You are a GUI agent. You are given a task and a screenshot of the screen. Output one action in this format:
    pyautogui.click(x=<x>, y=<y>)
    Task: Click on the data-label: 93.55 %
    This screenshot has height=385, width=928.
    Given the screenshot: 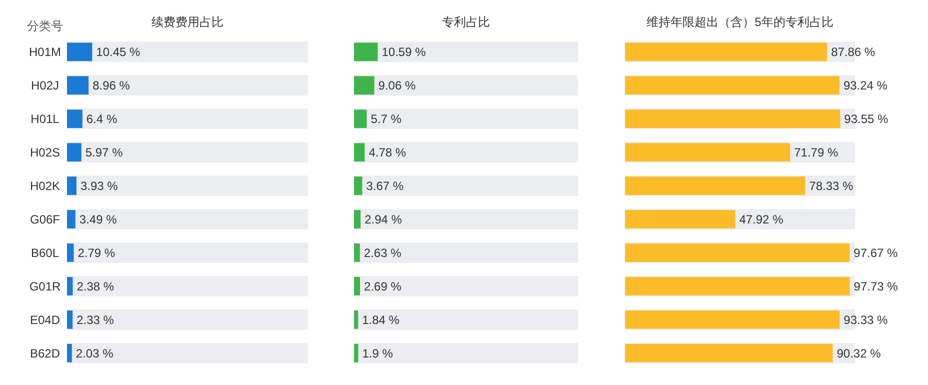 What is the action you would take?
    pyautogui.click(x=866, y=119)
    